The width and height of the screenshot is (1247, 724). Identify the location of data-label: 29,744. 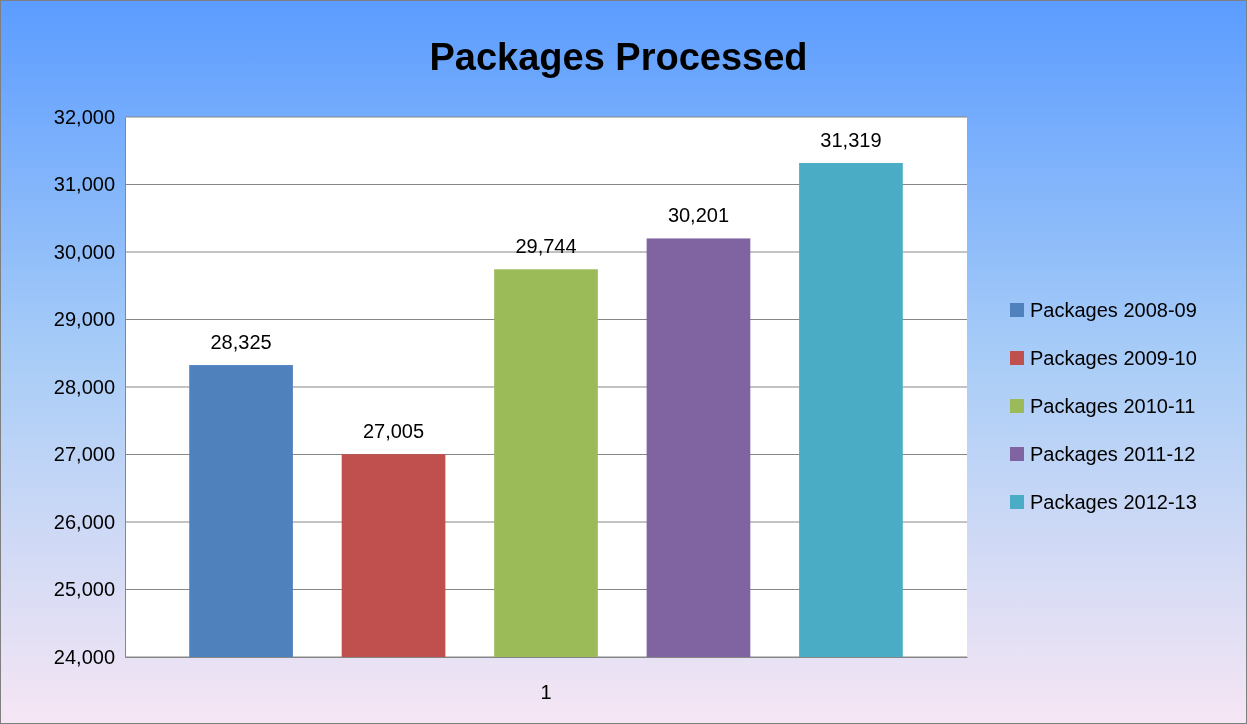
(546, 246).